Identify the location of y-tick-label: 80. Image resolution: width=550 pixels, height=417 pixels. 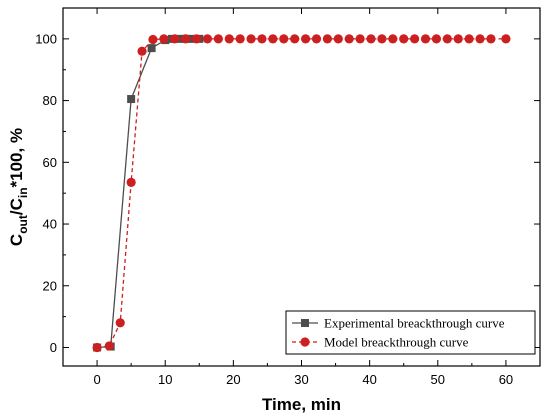
(50, 100).